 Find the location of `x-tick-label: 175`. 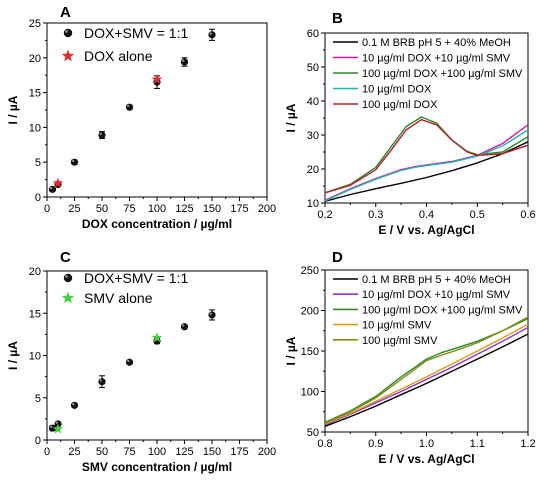

x-tick-label: 175 is located at coordinates (239, 452).